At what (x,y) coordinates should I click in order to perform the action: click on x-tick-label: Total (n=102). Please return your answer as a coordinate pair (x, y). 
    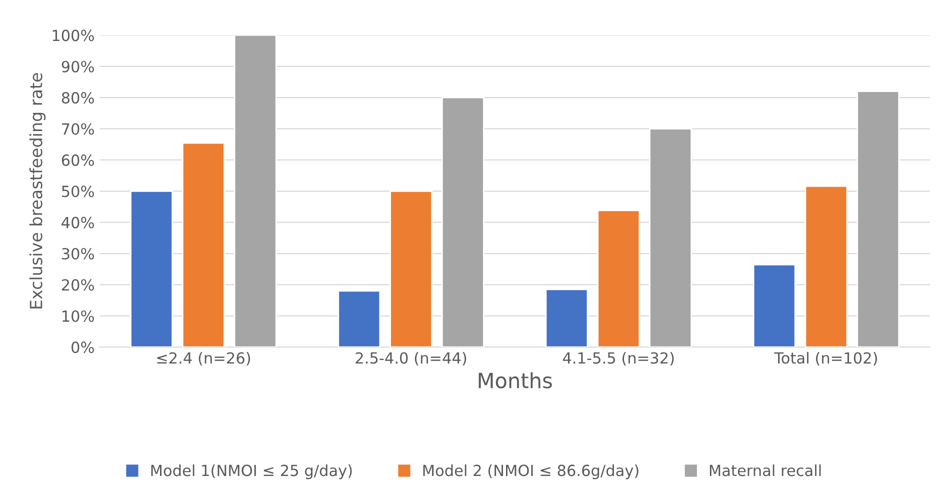
    Looking at the image, I should click on (825, 359).